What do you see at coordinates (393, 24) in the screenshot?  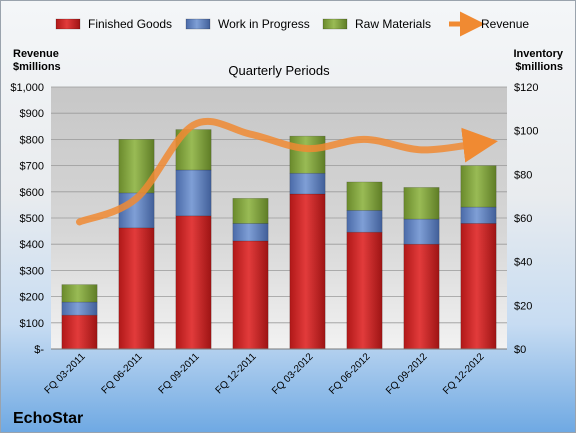 I see `legend-raw-materials: Raw Materials` at bounding box center [393, 24].